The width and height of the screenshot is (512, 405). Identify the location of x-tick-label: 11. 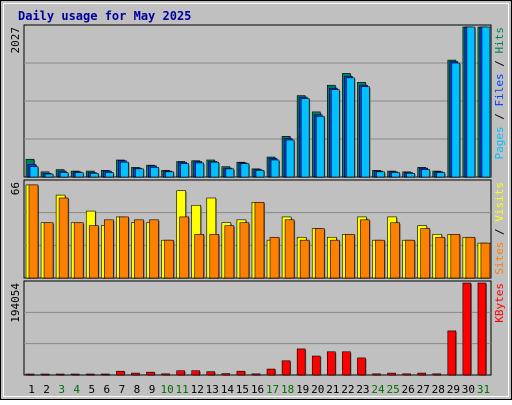
(182, 389).